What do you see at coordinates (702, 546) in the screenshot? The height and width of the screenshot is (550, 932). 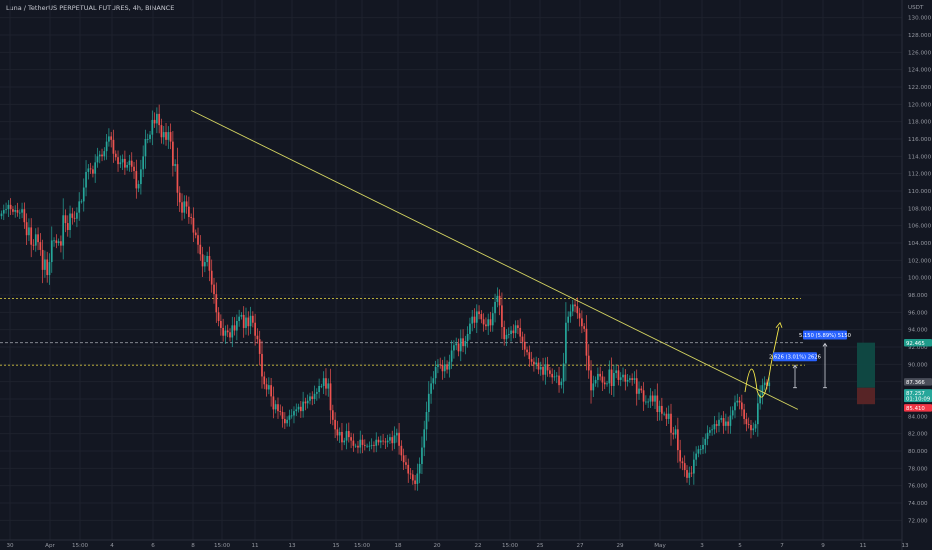 I see `time-tick-label: 3` at bounding box center [702, 546].